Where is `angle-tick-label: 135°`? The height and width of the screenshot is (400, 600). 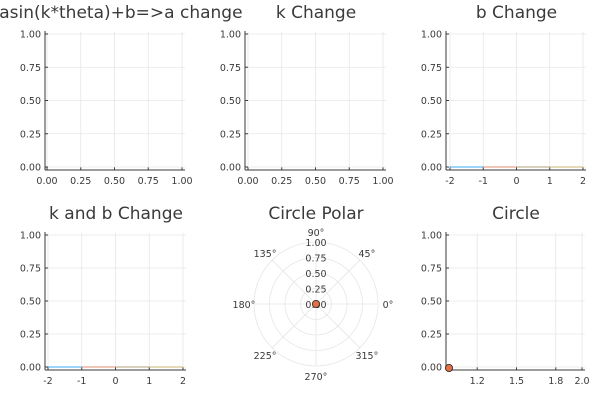 angle-tick-label: 135° is located at coordinates (265, 254).